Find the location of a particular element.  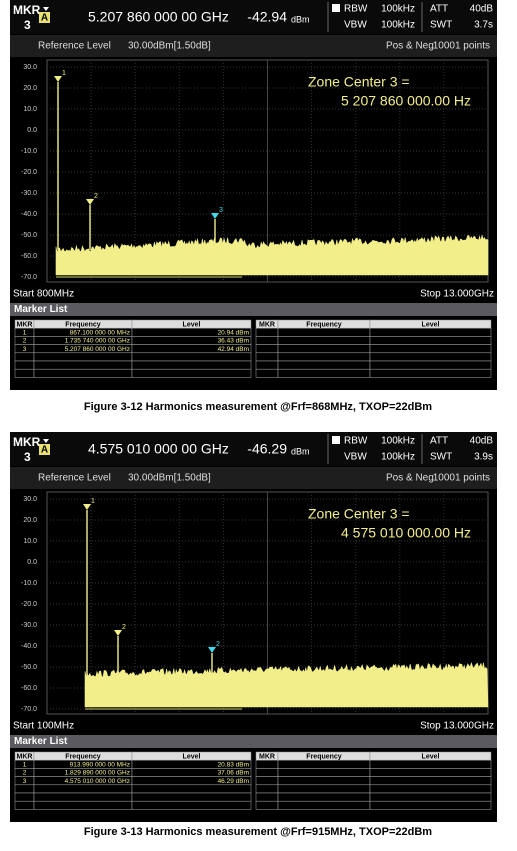

table-value: 4.575 010 000 00 GHz is located at coordinates (97, 781).